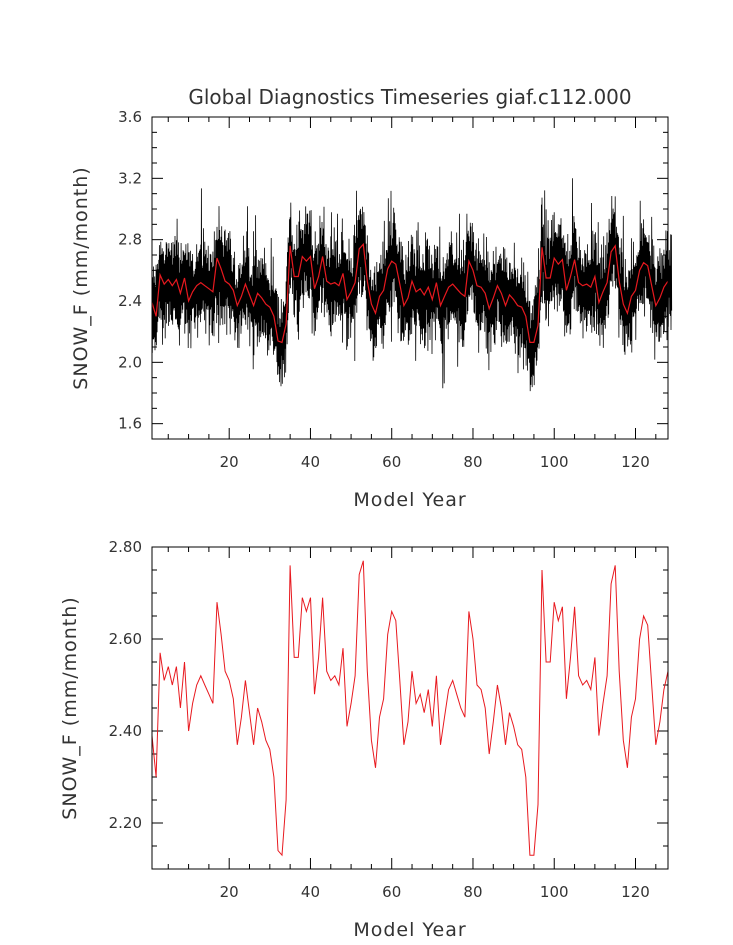 This screenshot has height=945, width=733. What do you see at coordinates (130, 362) in the screenshot?
I see `y-tick-label: 2.0` at bounding box center [130, 362].